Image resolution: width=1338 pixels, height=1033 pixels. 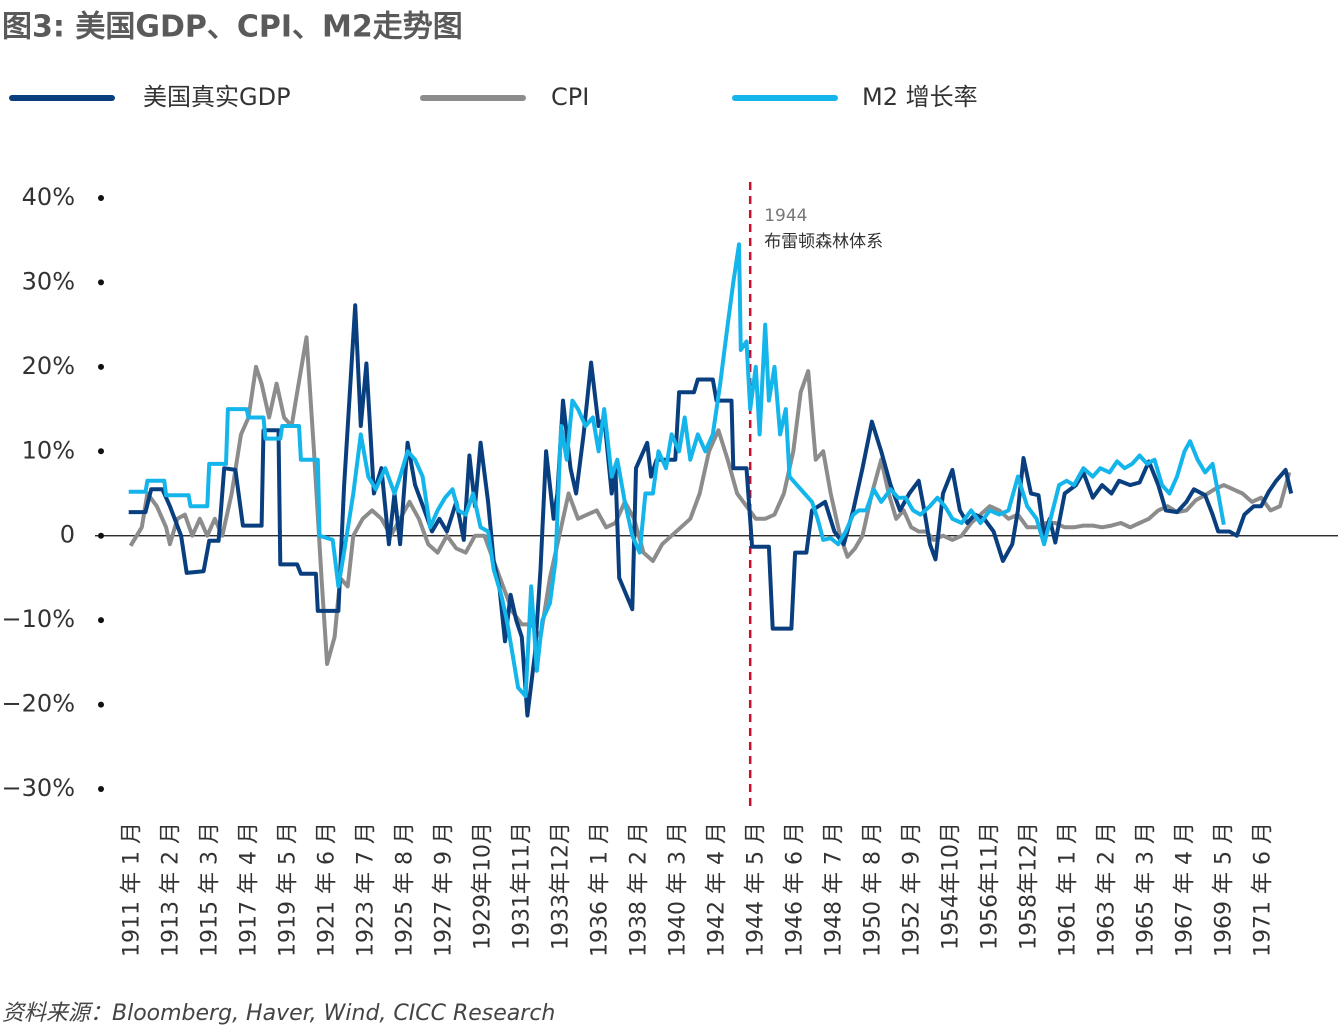 What do you see at coordinates (170, 889) in the screenshot?
I see `x-tick-label: 1913 年 2 月` at bounding box center [170, 889].